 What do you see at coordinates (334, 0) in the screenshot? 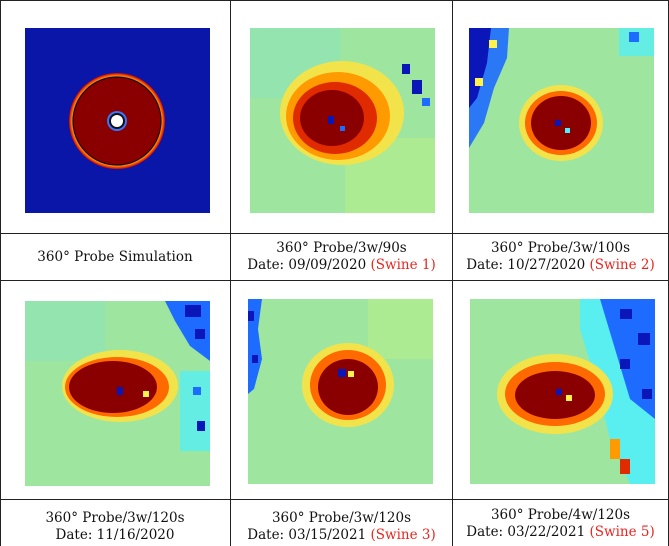
I see `table-border-top` at bounding box center [334, 0].